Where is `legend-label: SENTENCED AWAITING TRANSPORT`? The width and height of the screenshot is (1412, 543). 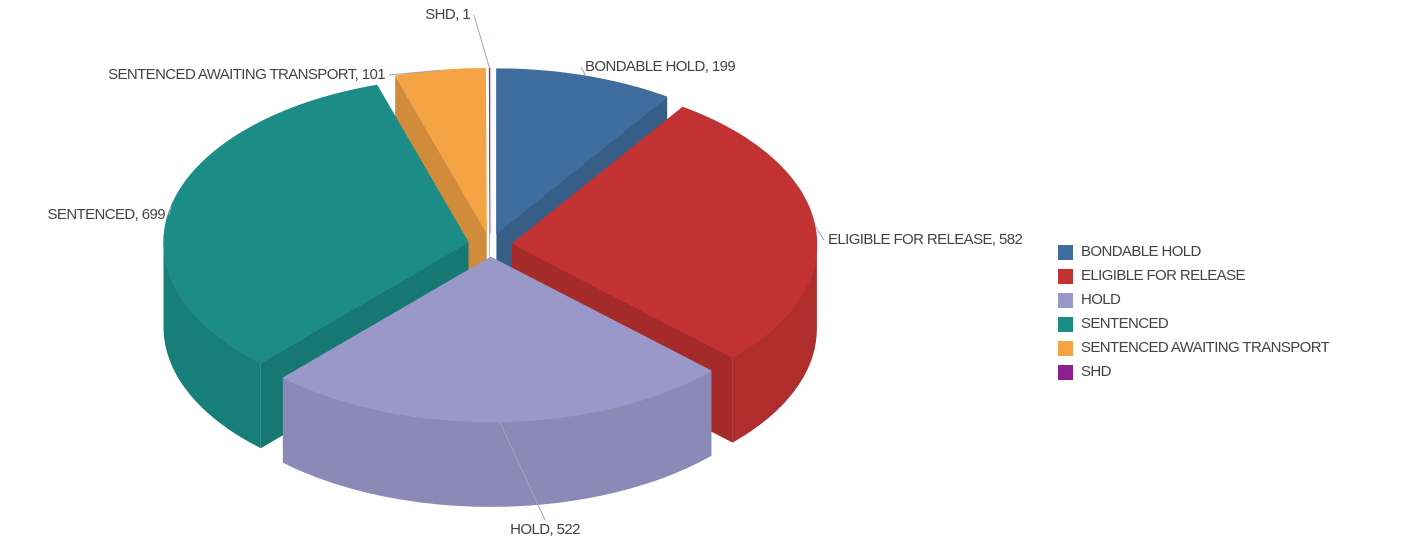 legend-label: SENTENCED AWAITING TRANSPORT is located at coordinates (1205, 347).